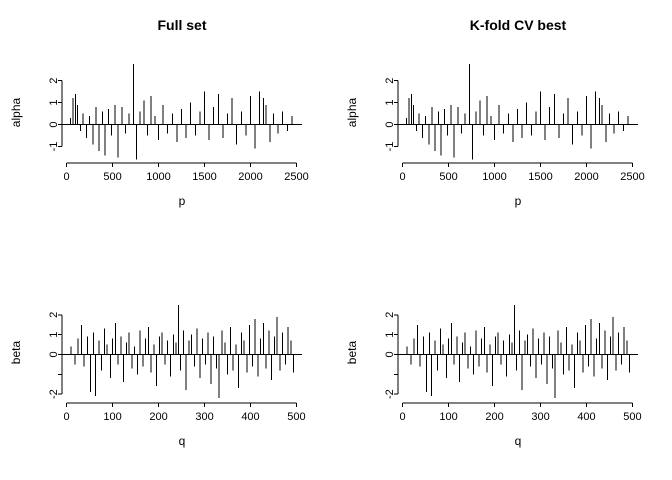  Describe the element at coordinates (493, 376) in the screenshot. I see `spike-plot-svg-kfold-beta: 0 100 200 300 400 500 -2 0 1 2 q beta` at that location.